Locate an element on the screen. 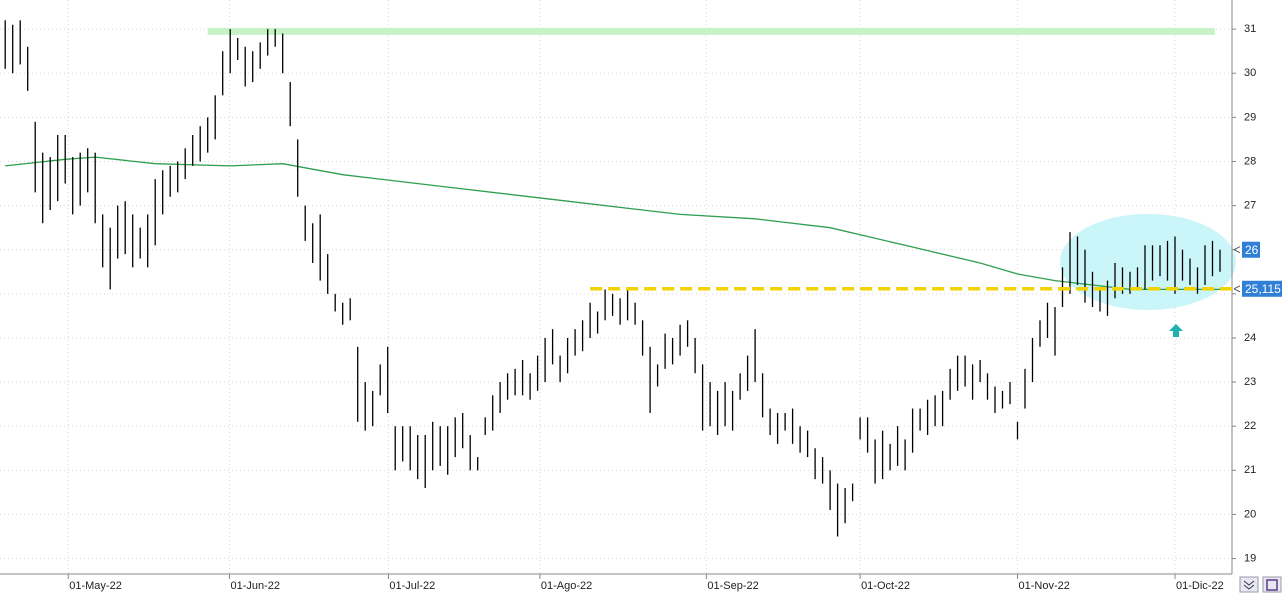 Image resolution: width=1284 pixels, height=593 pixels. price-tag-label: 25,115 is located at coordinates (1263, 289).